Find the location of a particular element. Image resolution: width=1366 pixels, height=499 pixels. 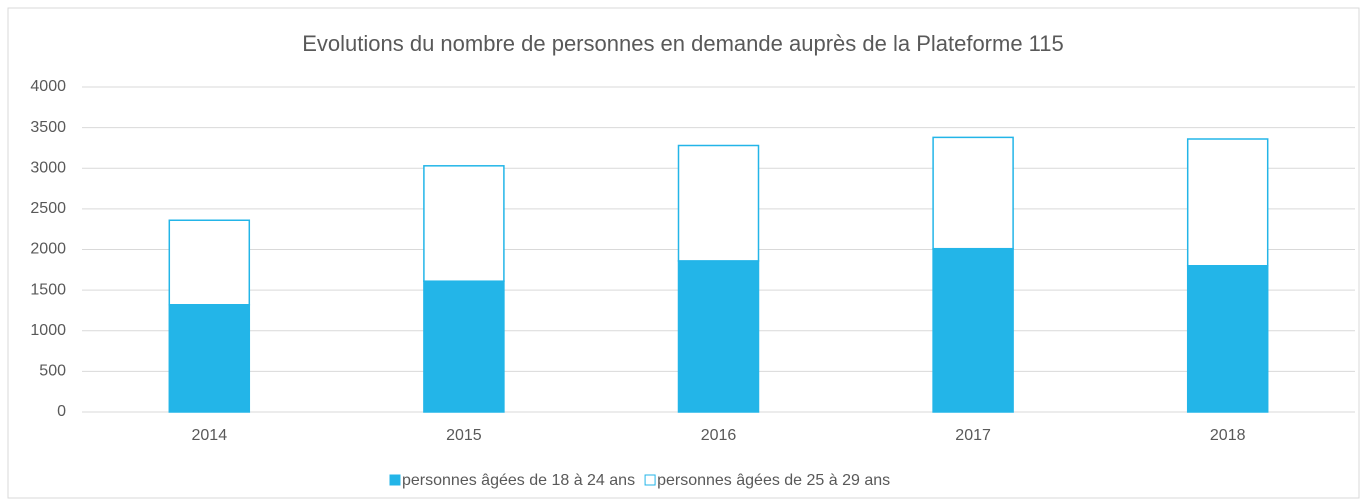

y-tick-label: 4000 is located at coordinates (48, 86).